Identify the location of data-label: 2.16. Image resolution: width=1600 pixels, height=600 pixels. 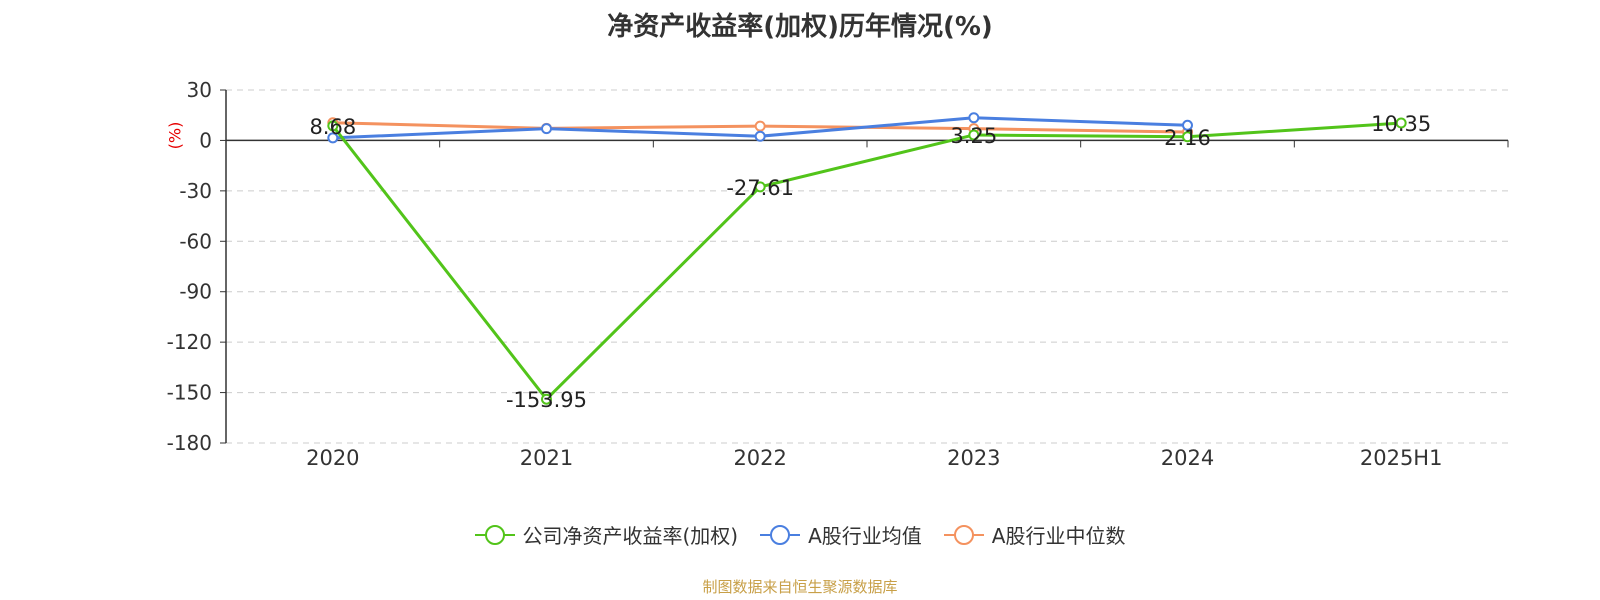
(1187, 138).